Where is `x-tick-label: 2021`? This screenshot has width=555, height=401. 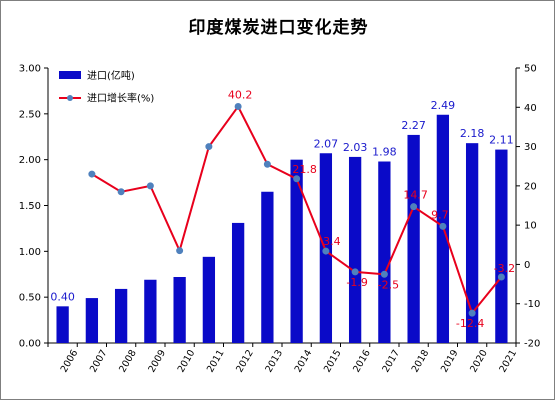
x-tick-label: 2021 is located at coordinates (508, 361).